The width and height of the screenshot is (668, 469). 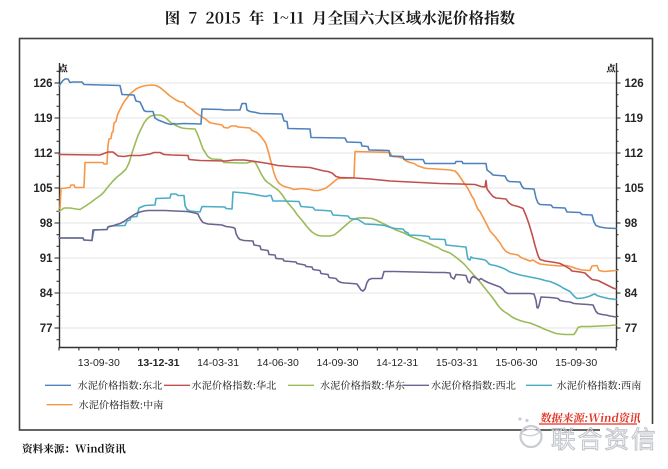 I want to click on svg-text: 14-12-31, so click(x=397, y=363).